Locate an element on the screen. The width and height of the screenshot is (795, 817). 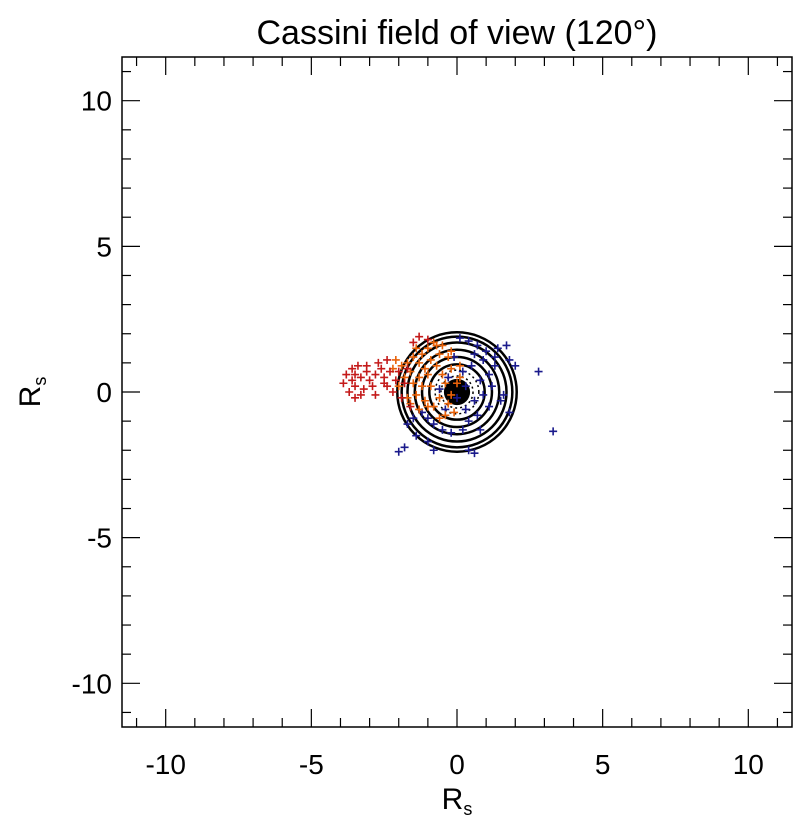
x-axis-label-main: R is located at coordinates (453, 799).